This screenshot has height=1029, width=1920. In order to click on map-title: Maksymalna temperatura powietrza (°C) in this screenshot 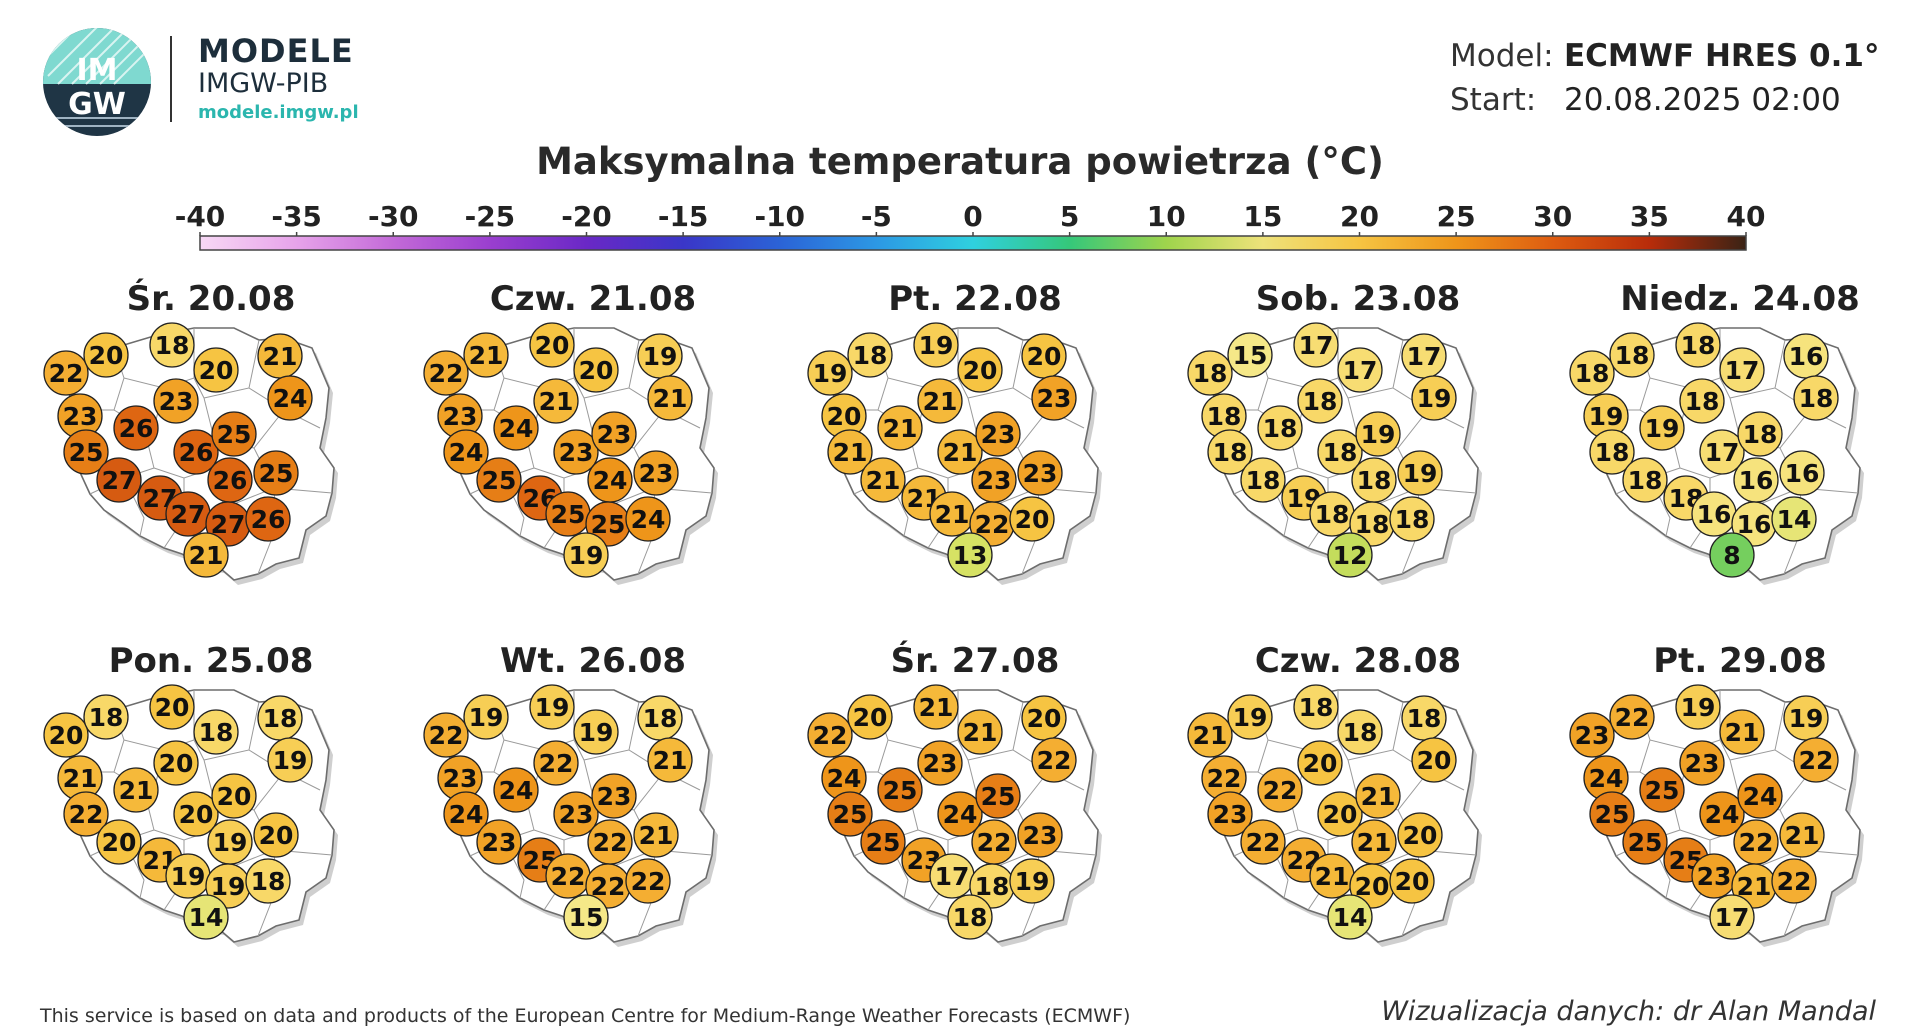, I will do `click(960, 161)`.